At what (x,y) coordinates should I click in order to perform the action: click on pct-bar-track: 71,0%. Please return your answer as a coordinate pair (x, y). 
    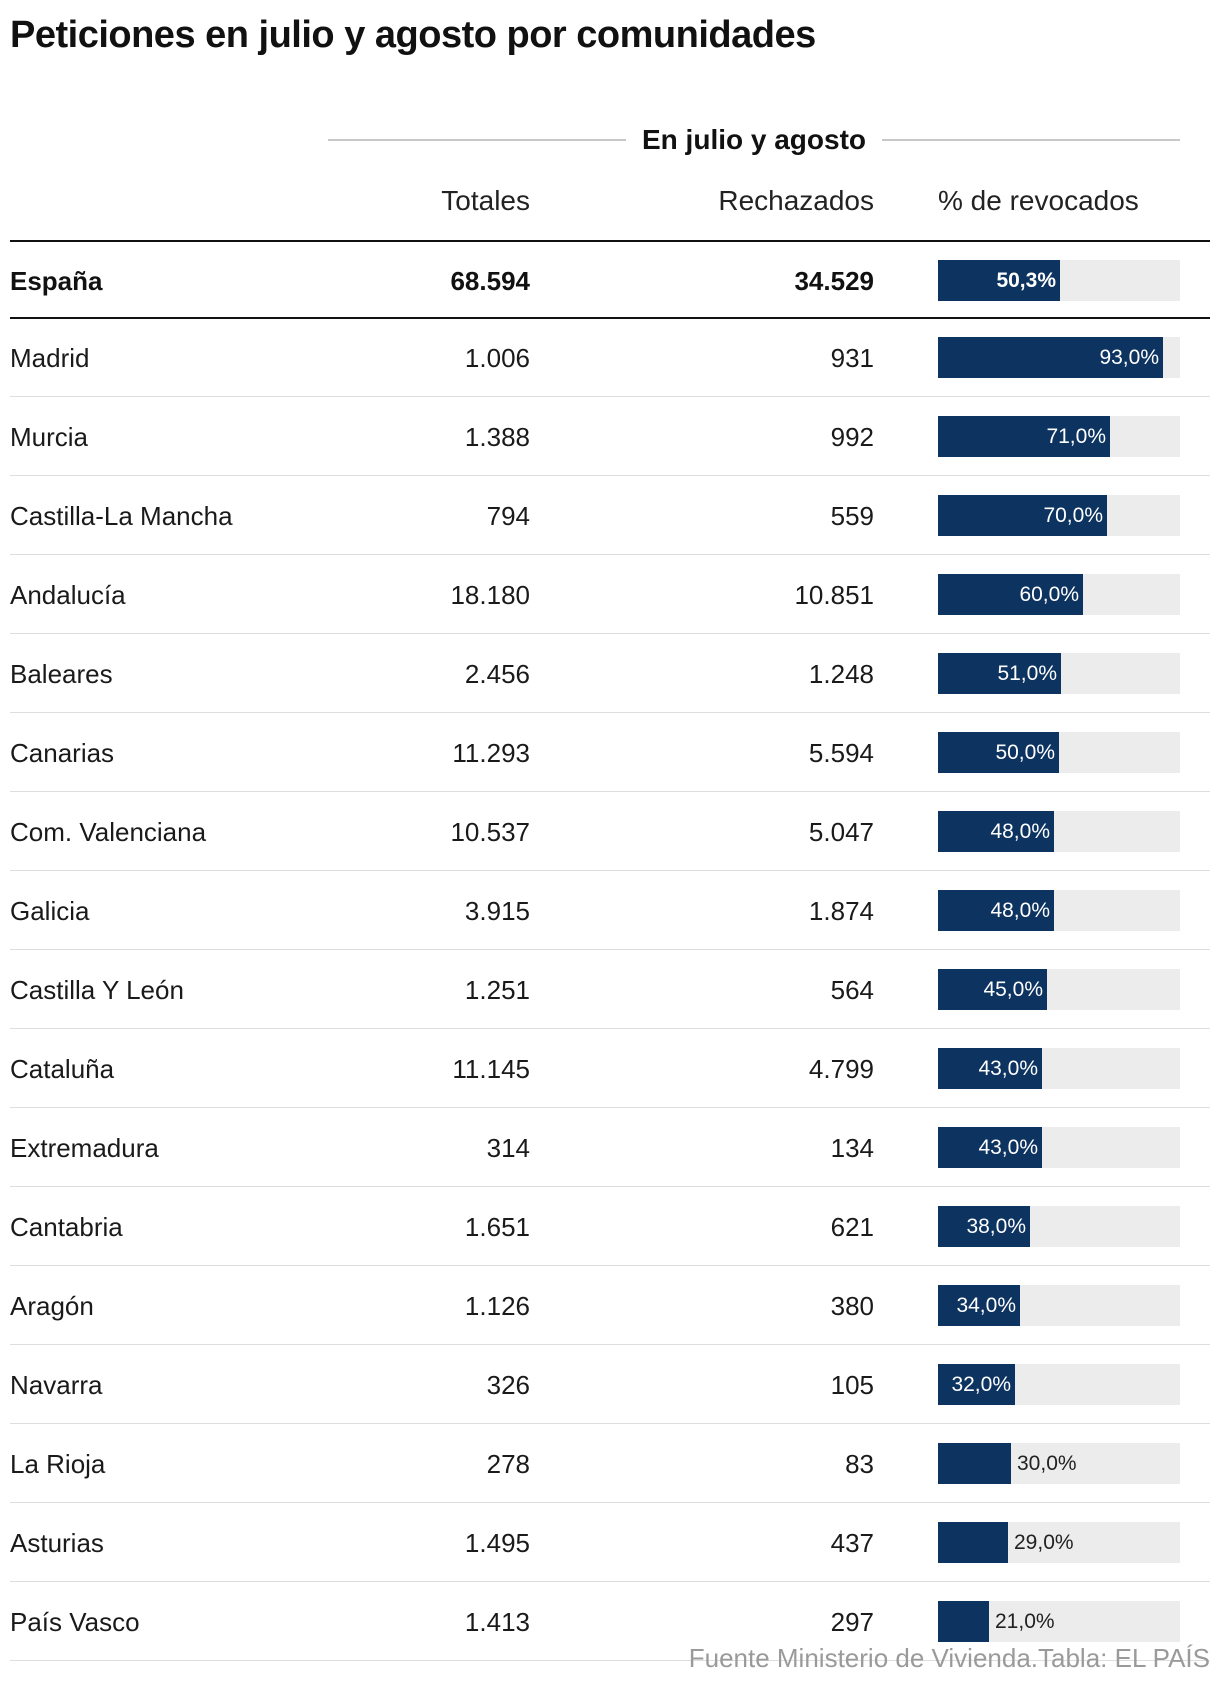
    Looking at the image, I should click on (1059, 436).